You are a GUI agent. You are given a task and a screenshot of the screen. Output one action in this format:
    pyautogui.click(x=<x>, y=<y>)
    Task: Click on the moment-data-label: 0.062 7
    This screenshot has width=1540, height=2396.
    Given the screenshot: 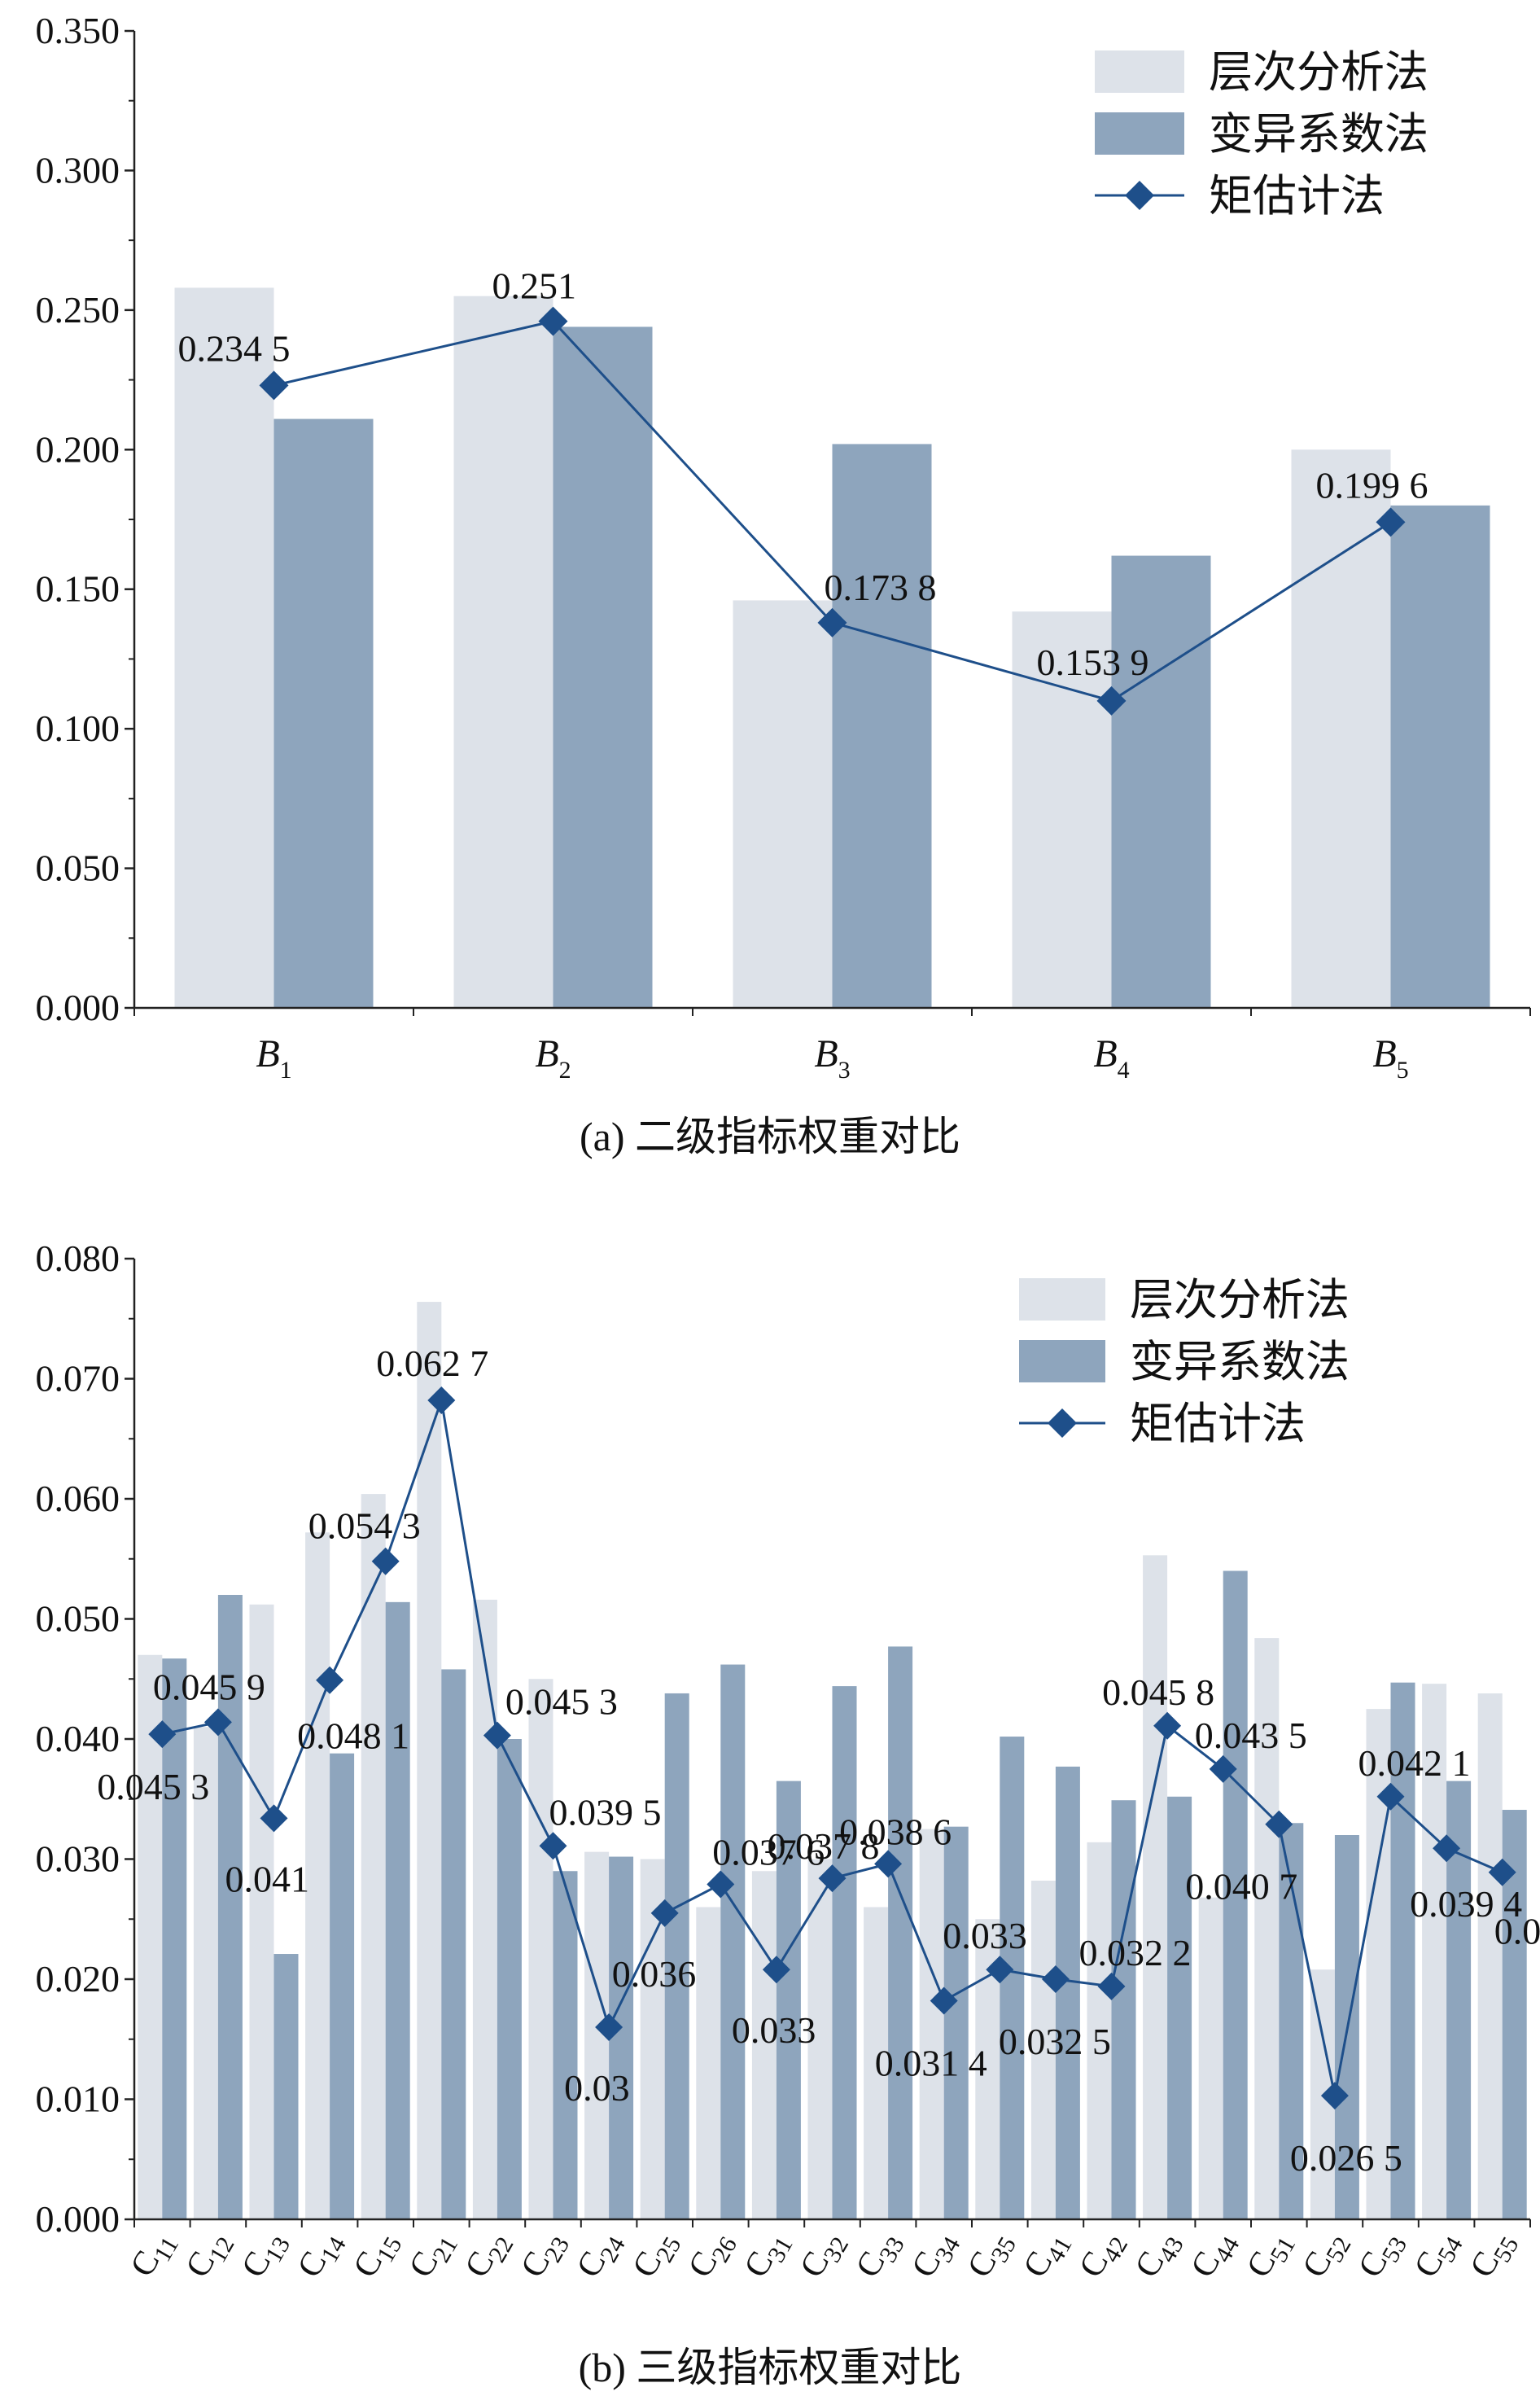 What is the action you would take?
    pyautogui.click(x=432, y=1363)
    